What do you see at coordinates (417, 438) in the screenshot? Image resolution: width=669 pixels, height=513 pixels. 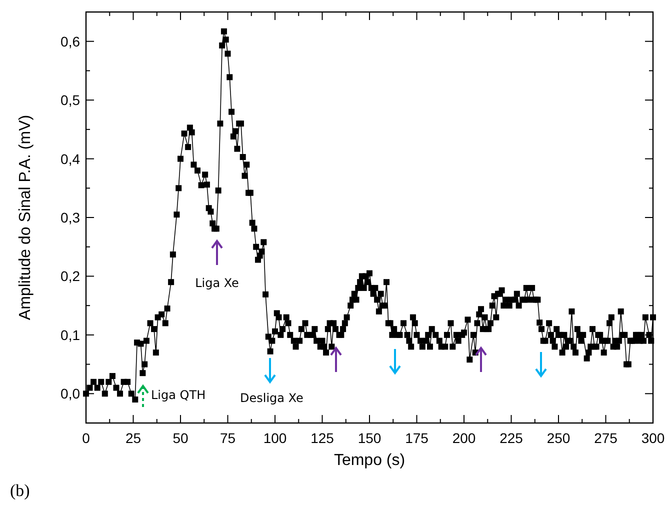 I see `x-tick-label: 175` at bounding box center [417, 438].